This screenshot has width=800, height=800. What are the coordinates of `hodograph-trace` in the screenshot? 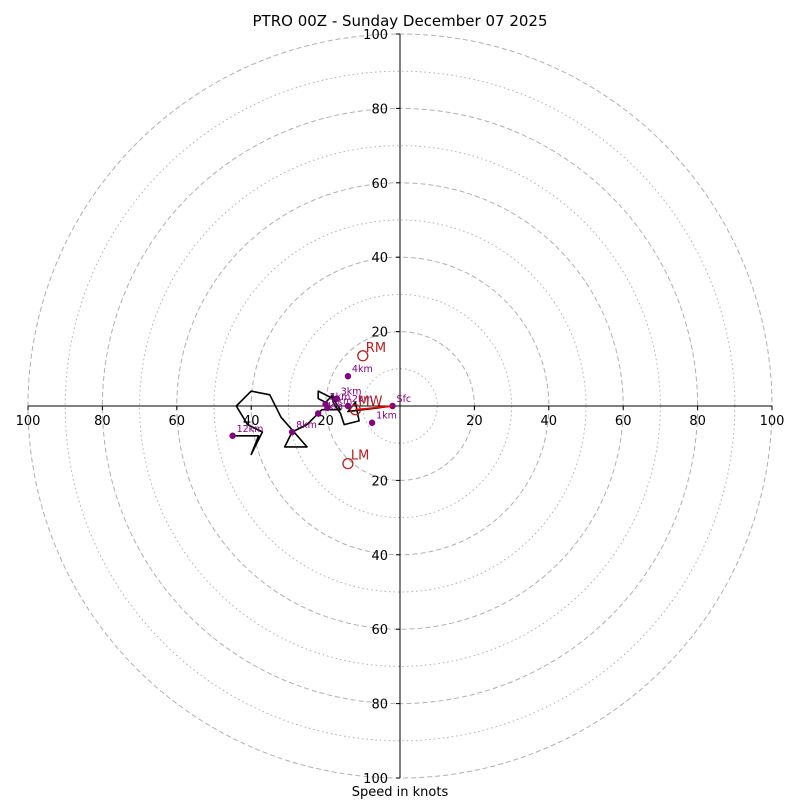 It's located at (312, 423).